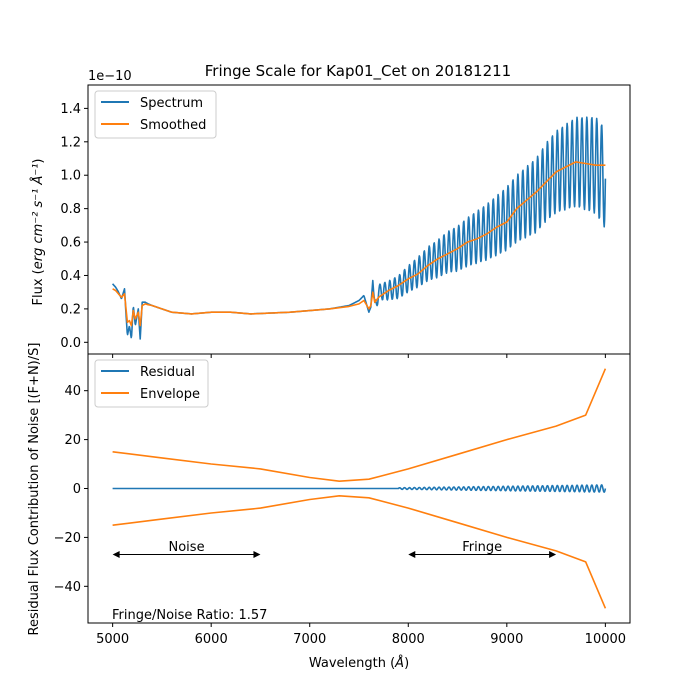 The height and width of the screenshot is (700, 700). Describe the element at coordinates (72, 440) in the screenshot. I see `y-tick-label: 20` at that location.